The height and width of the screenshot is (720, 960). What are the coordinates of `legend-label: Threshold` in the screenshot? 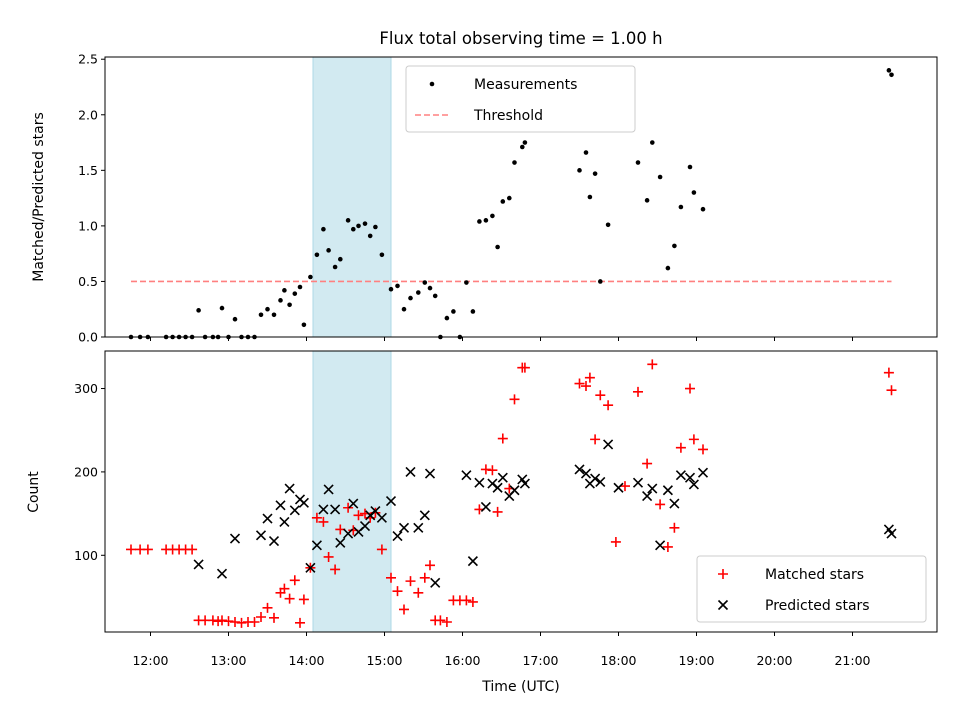 It's located at (508, 116).